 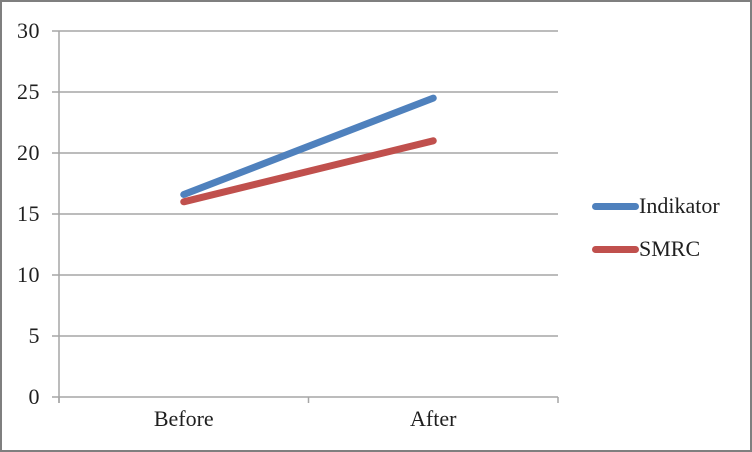 What do you see at coordinates (28, 152) in the screenshot?
I see `y-axis-tick-label-20: 20` at bounding box center [28, 152].